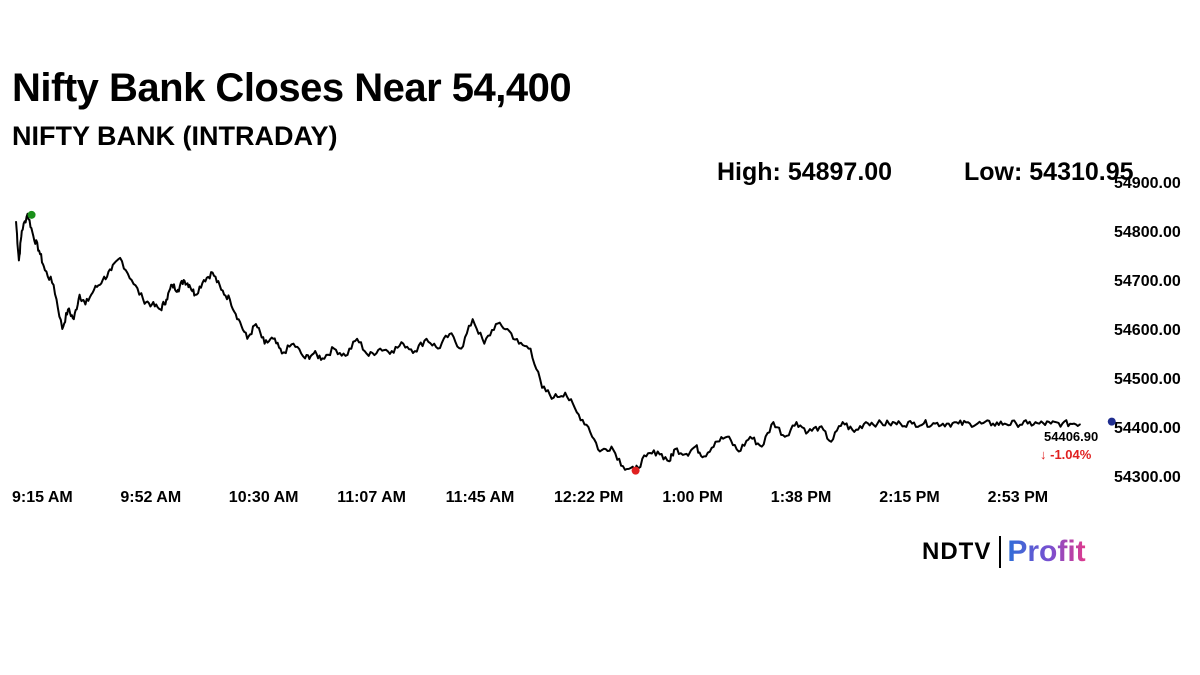 This screenshot has width=1200, height=675. I want to click on x-tick-label: 1:00 PM, so click(692, 497).